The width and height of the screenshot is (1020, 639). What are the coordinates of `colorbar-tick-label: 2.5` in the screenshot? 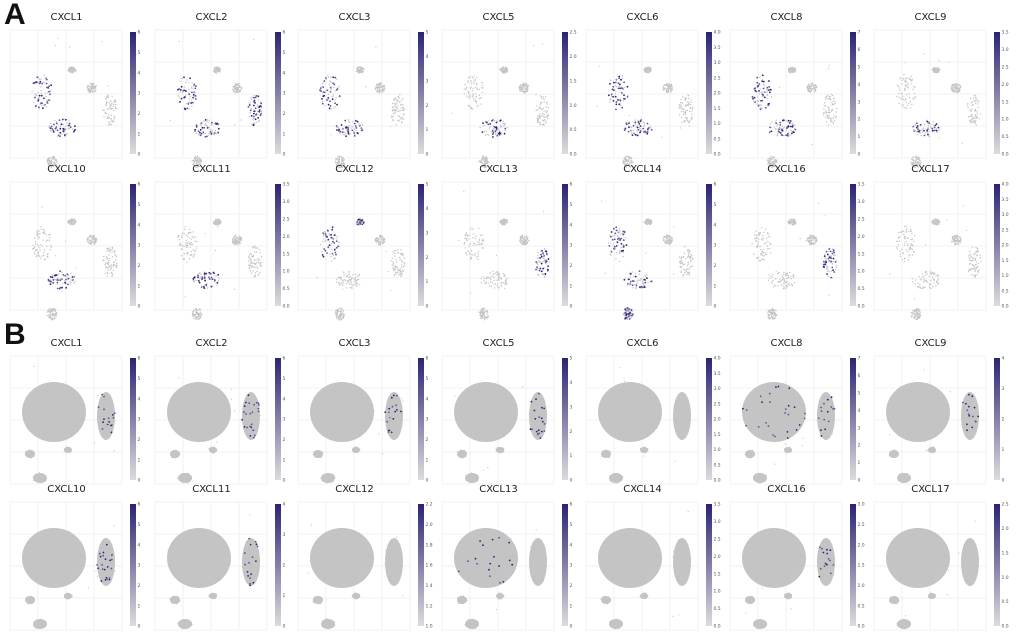 It's located at (1005, 68).